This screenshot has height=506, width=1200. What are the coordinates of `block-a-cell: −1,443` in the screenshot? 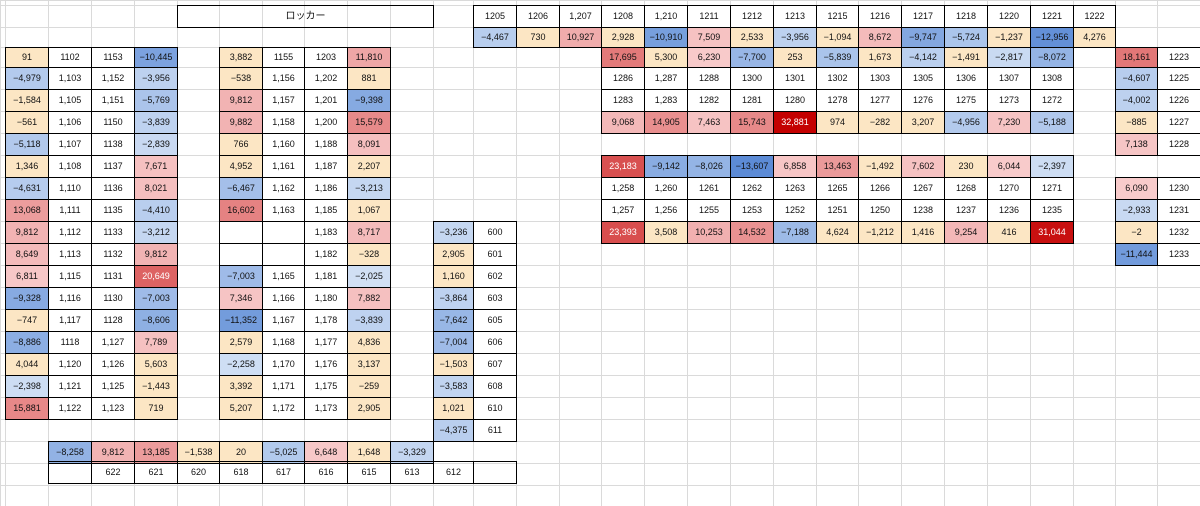 It's located at (156, 386).